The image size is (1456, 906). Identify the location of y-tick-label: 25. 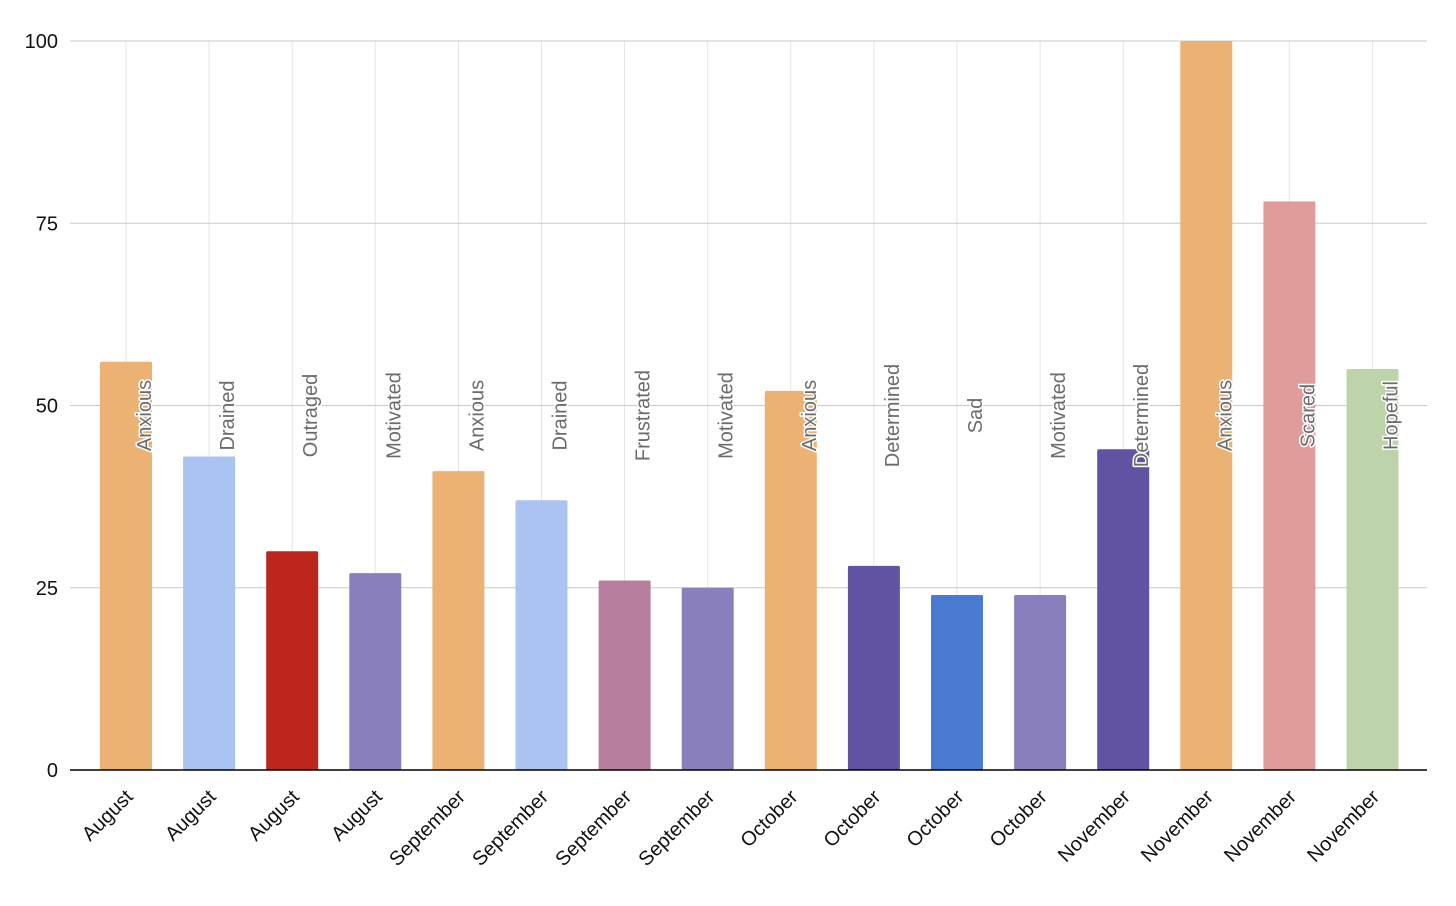
(47, 589).